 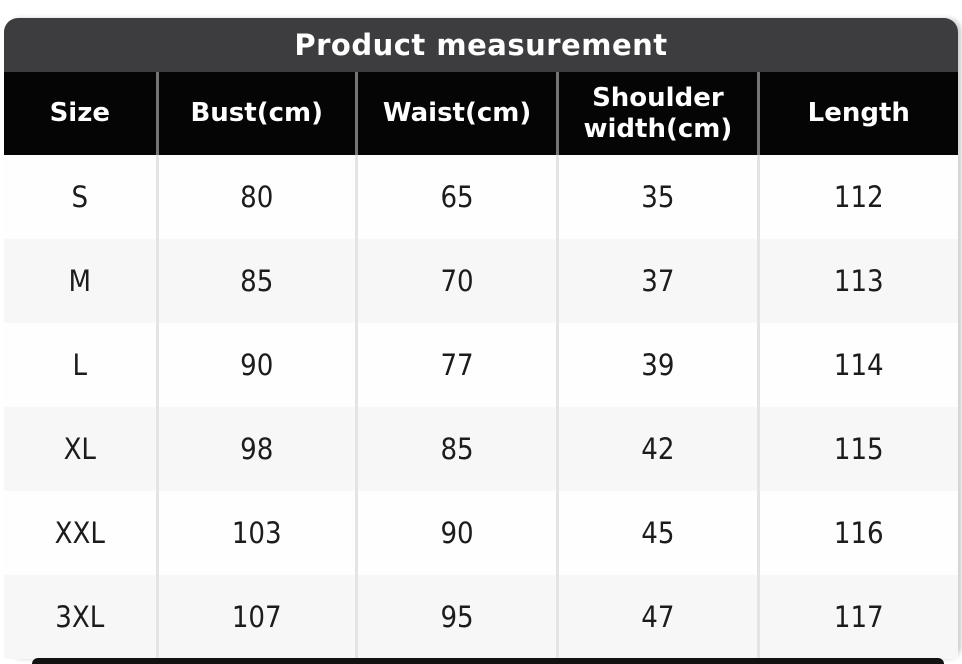 I want to click on table-cell: 45, so click(x=659, y=533).